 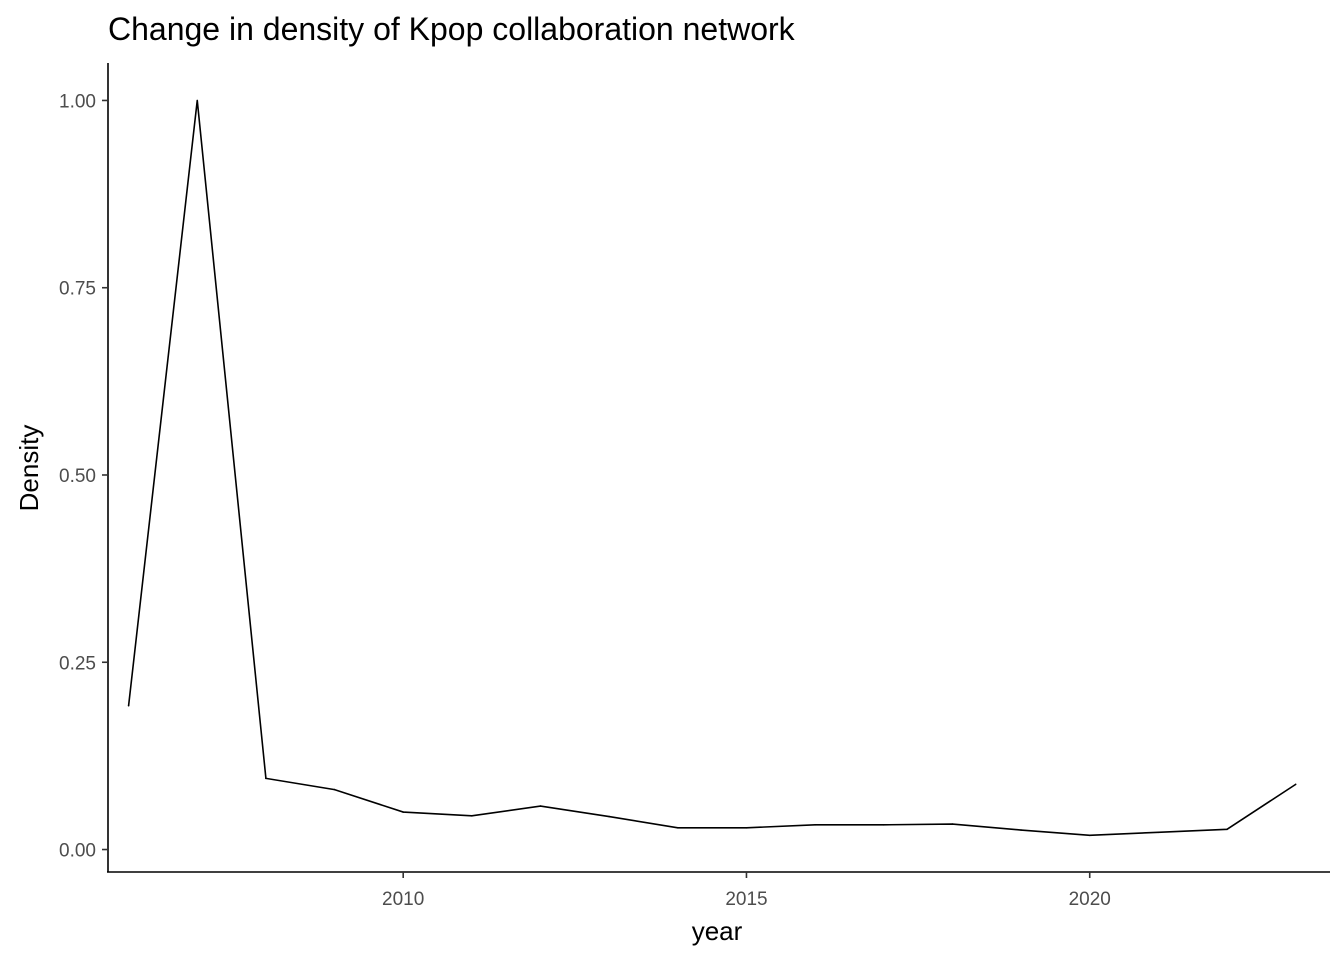 What do you see at coordinates (403, 899) in the screenshot?
I see `x-tick-label: 2010` at bounding box center [403, 899].